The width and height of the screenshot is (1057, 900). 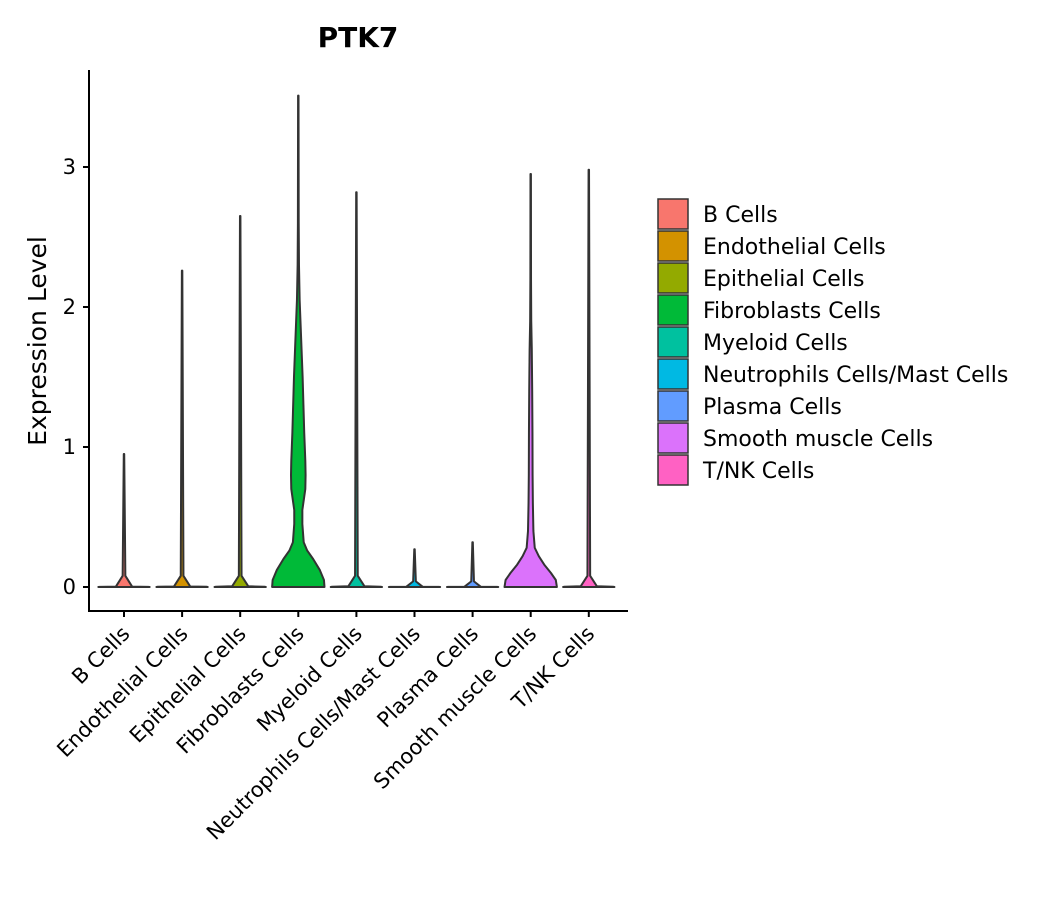 What do you see at coordinates (298, 341) in the screenshot?
I see `violin-fibroblasts-cells` at bounding box center [298, 341].